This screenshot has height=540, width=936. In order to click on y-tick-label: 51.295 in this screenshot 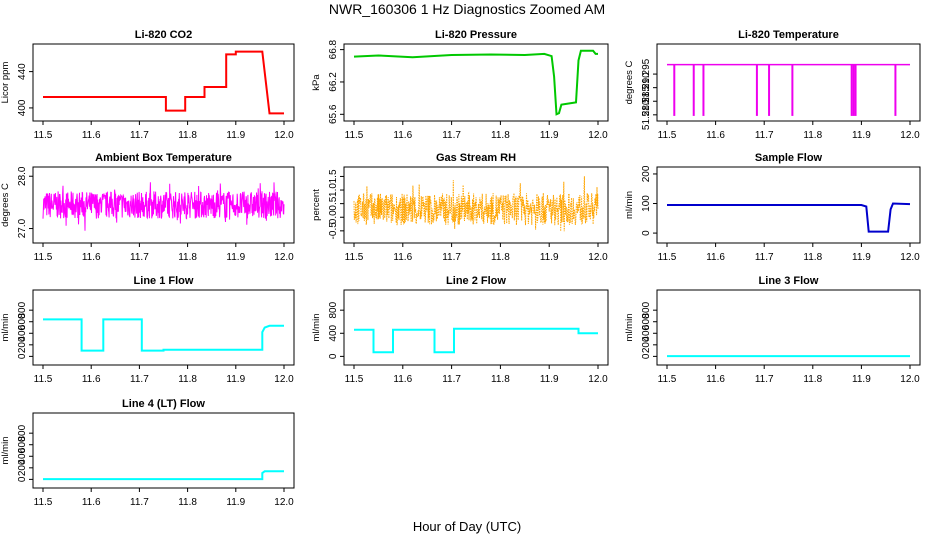, I will do `click(646, 73)`.